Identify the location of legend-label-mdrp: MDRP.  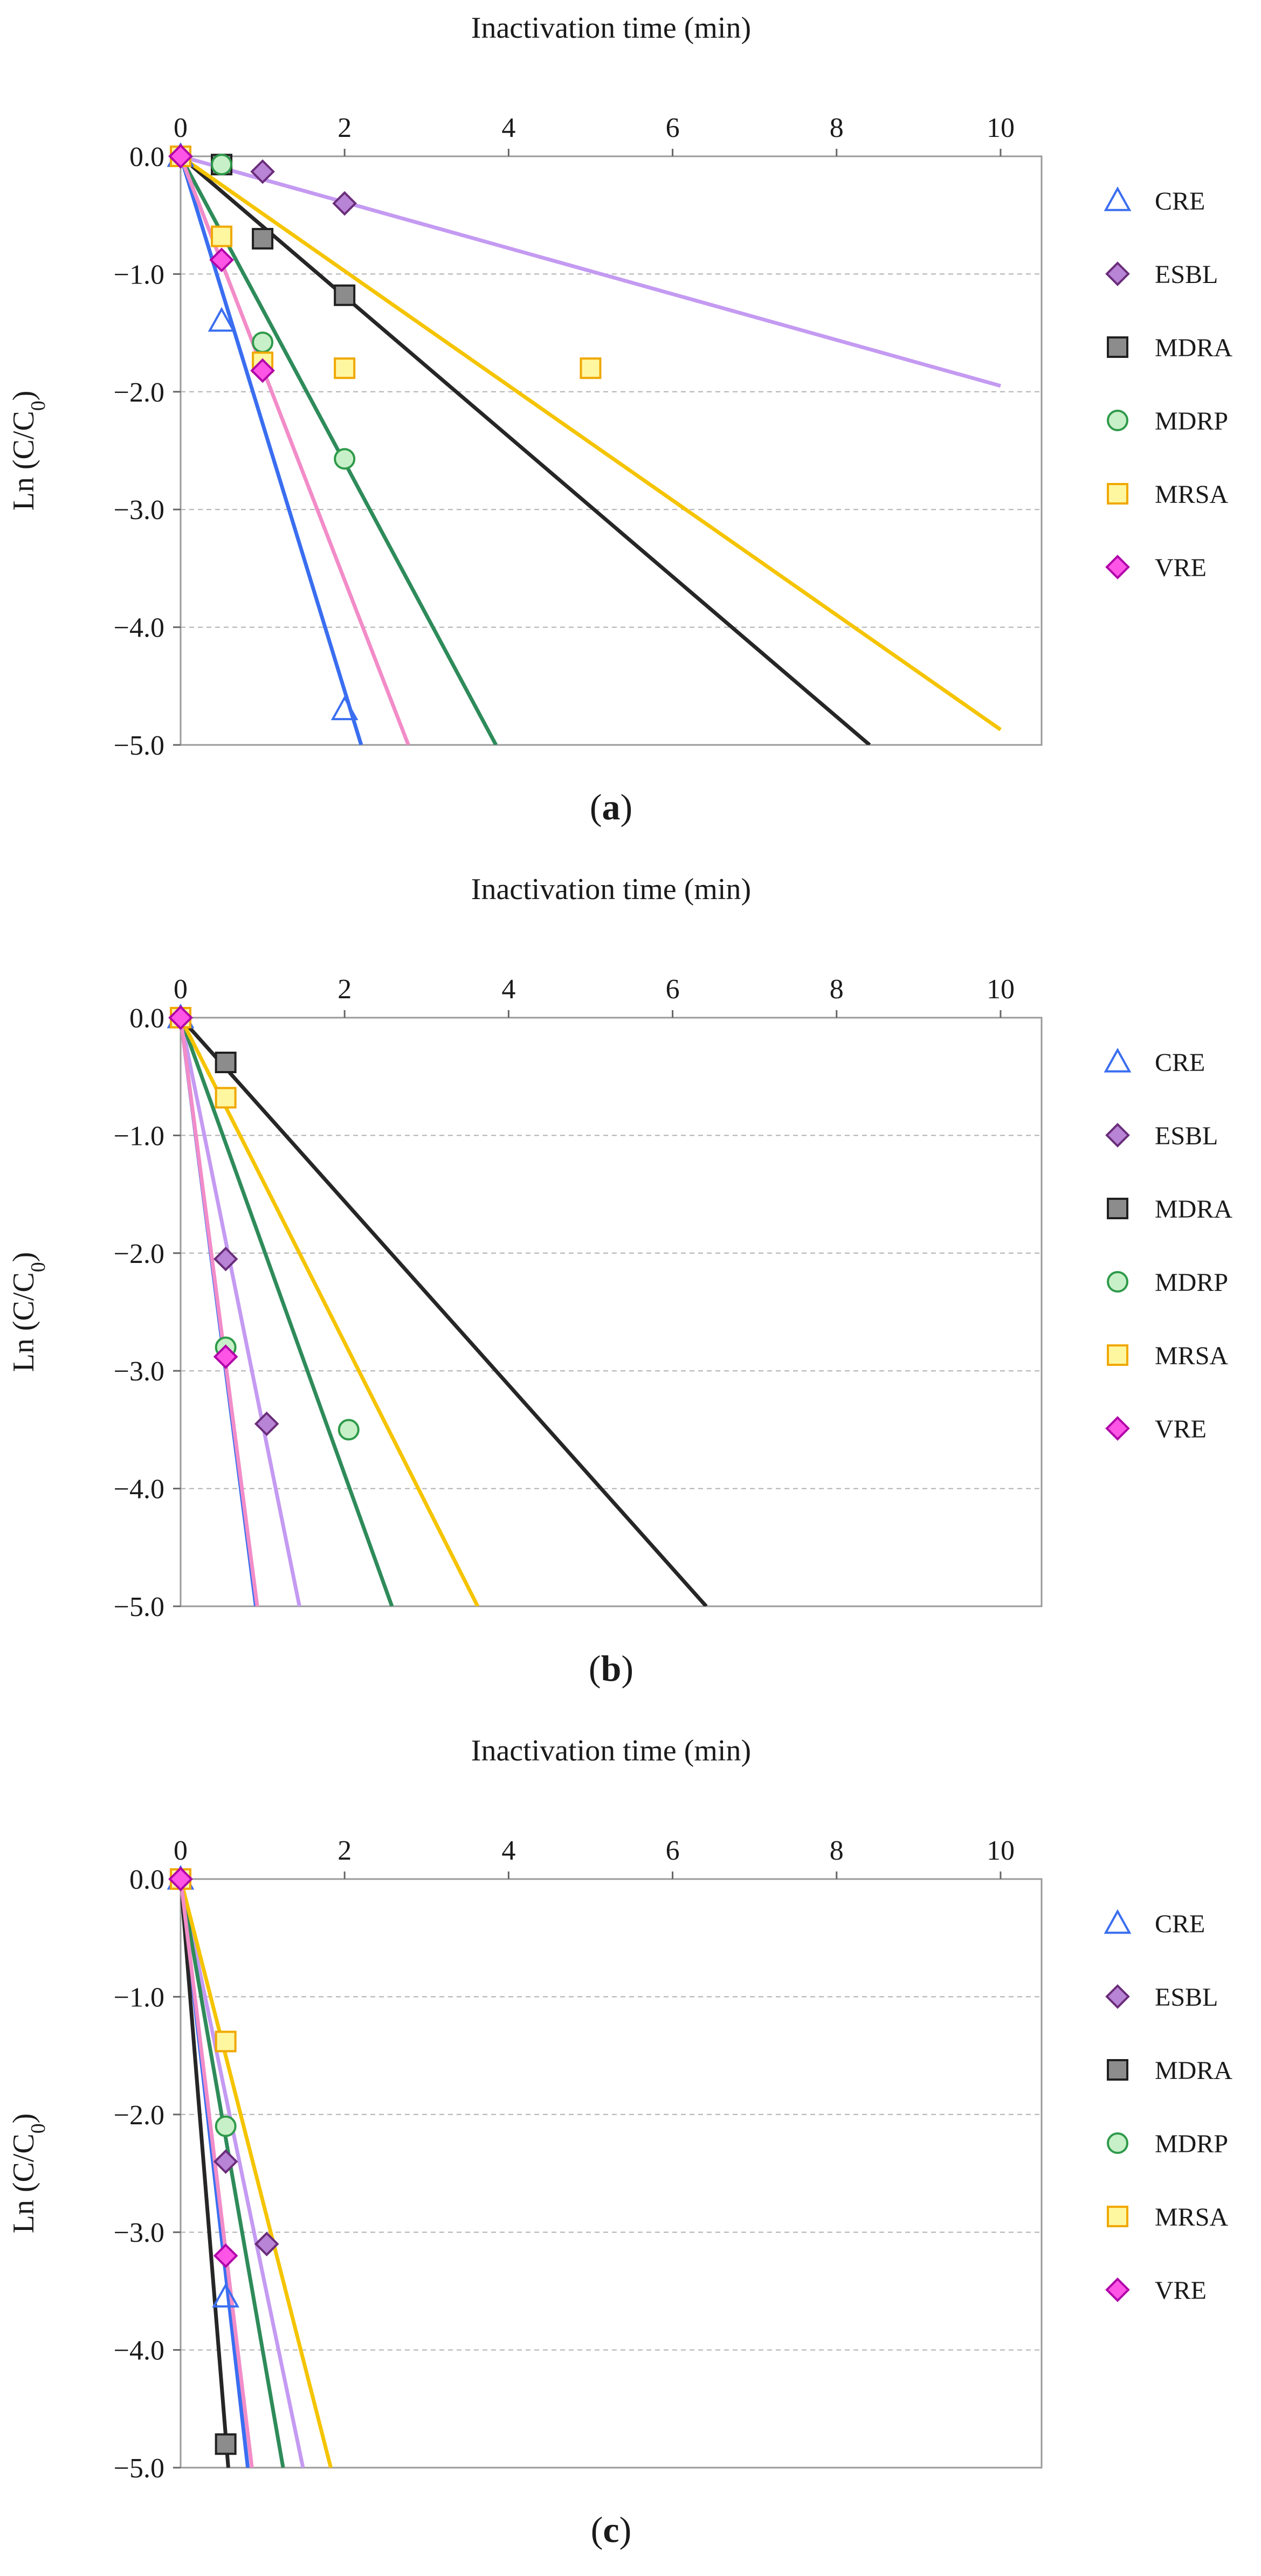
(1191, 1282).